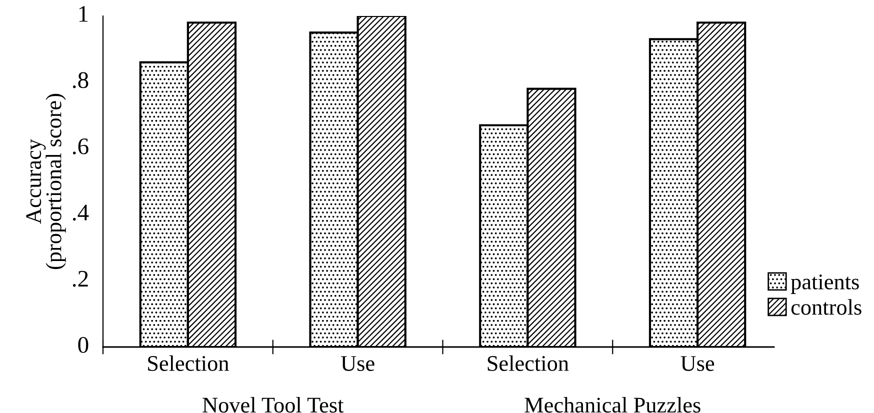  I want to click on y-axis-title: Accuracy (proportional score), so click(46, 182).